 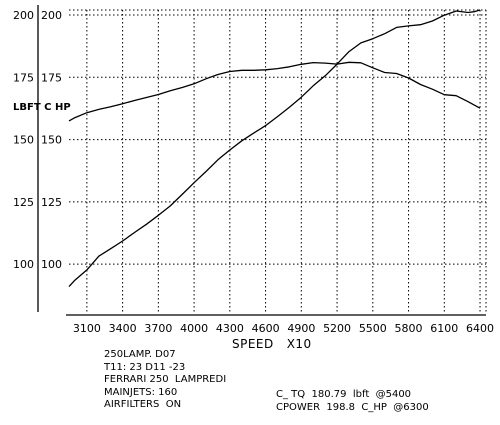 What do you see at coordinates (23, 202) in the screenshot?
I see `y-tick-label-left: 125` at bounding box center [23, 202].